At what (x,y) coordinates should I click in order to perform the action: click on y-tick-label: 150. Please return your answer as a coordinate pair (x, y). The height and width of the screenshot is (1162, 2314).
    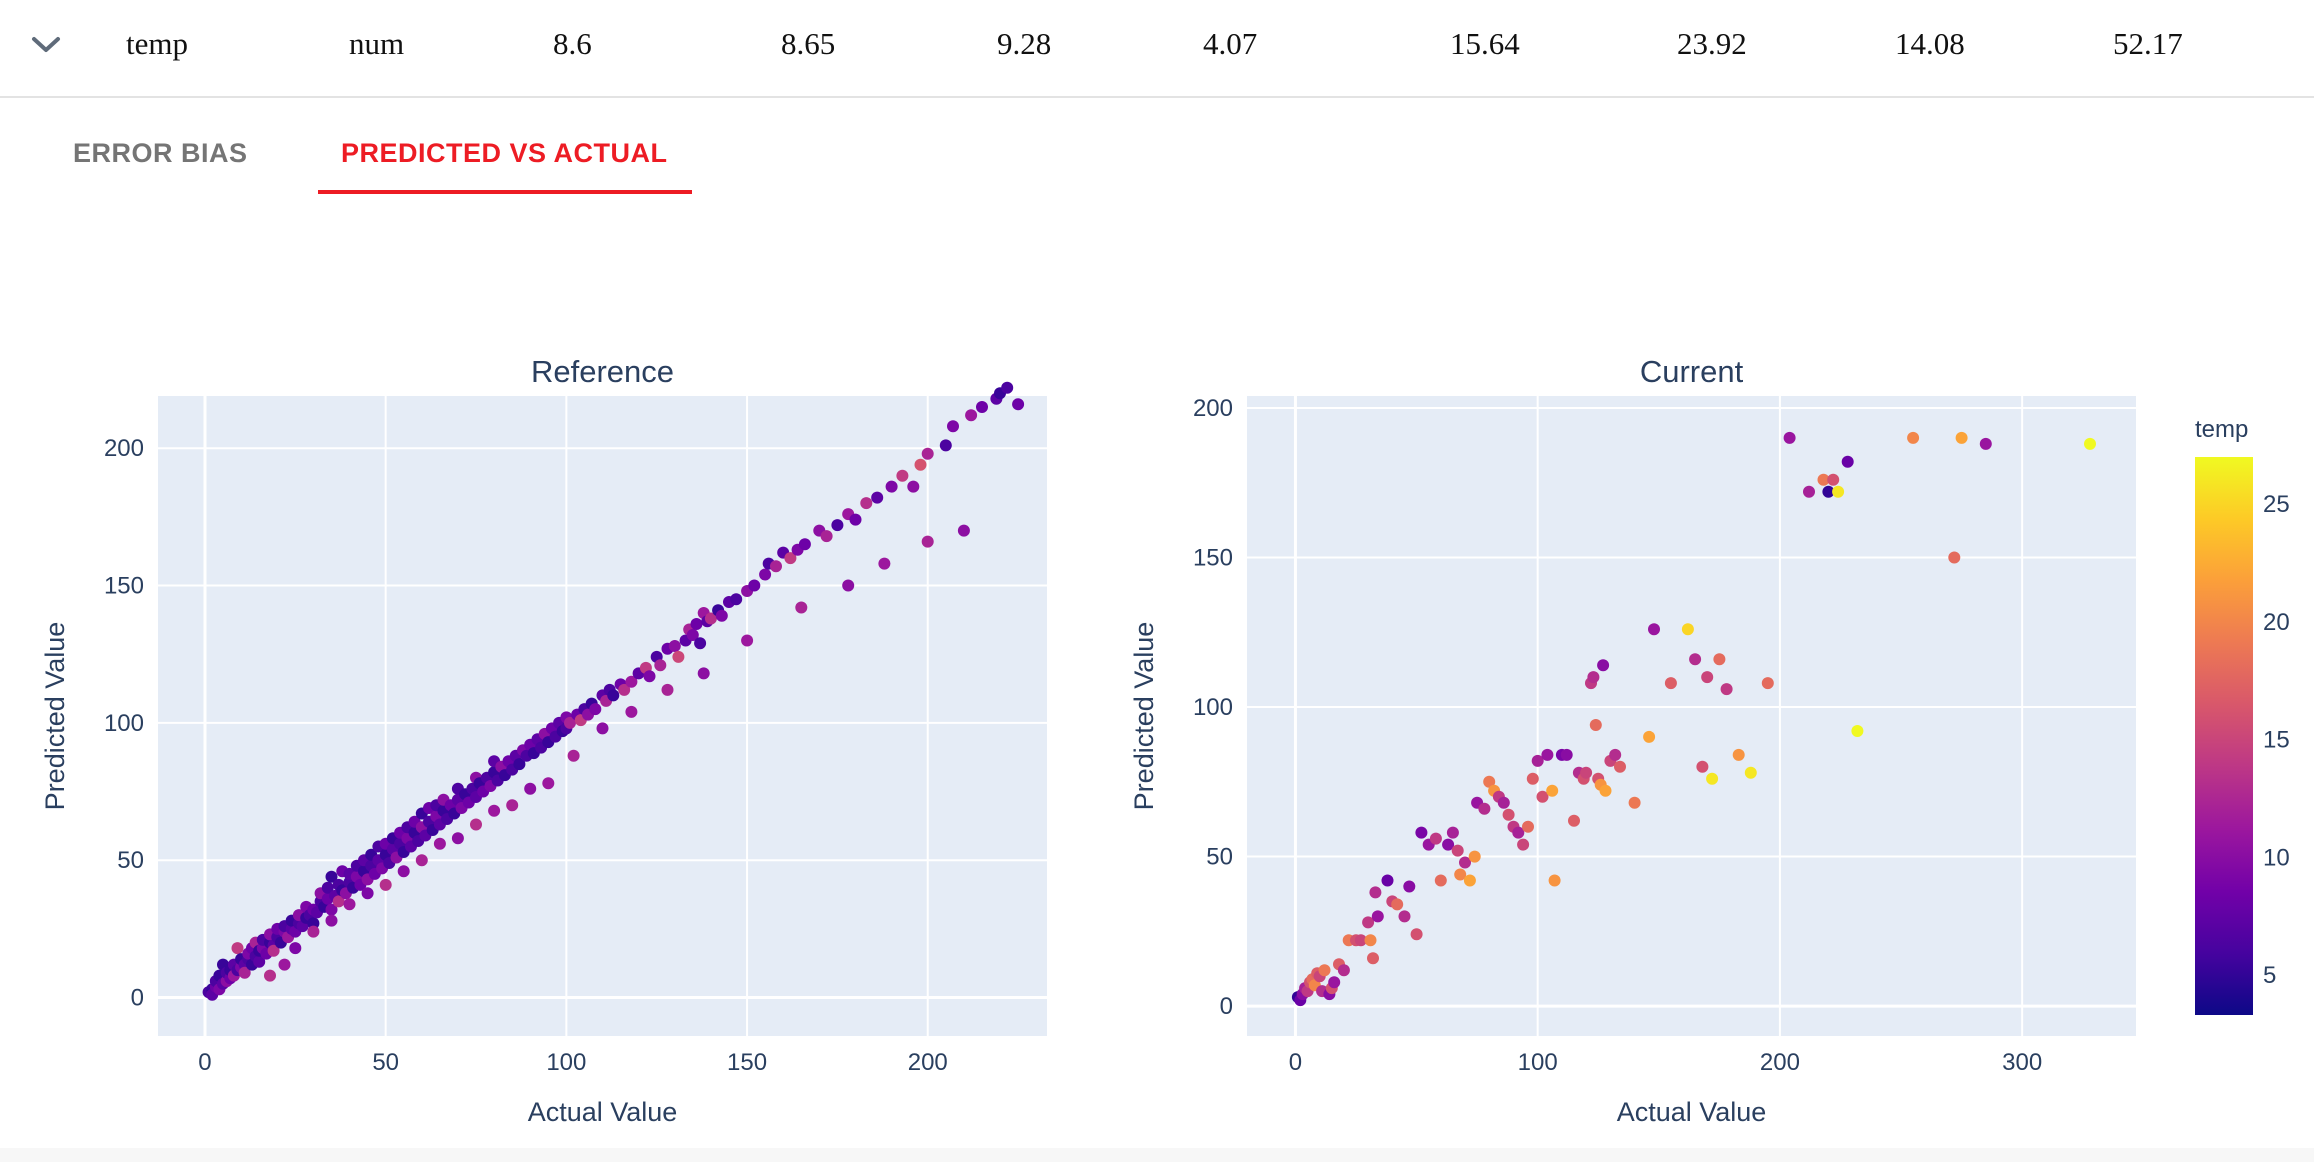
    Looking at the image, I should click on (1213, 557).